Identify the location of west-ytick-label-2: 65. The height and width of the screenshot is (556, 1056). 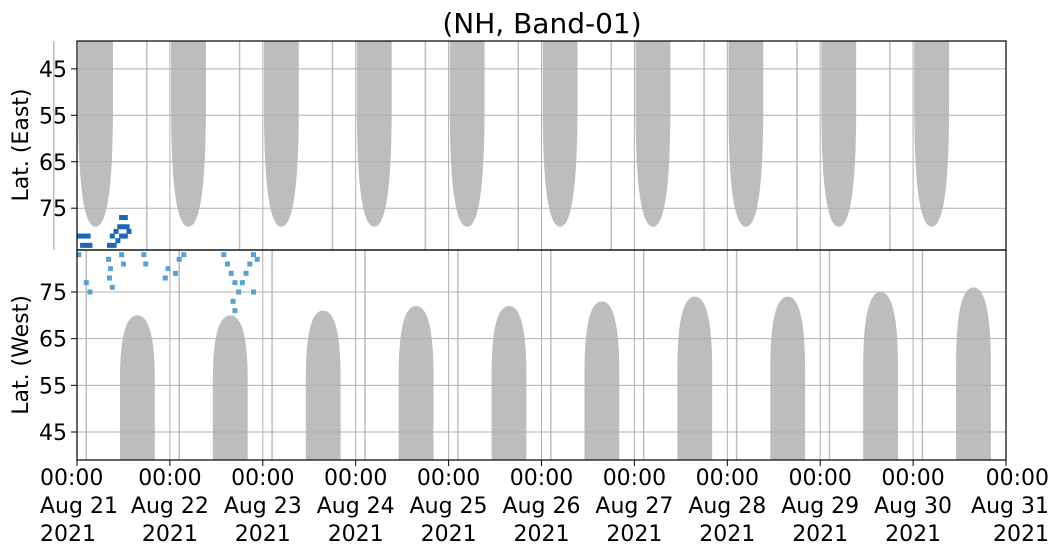
(53, 340).